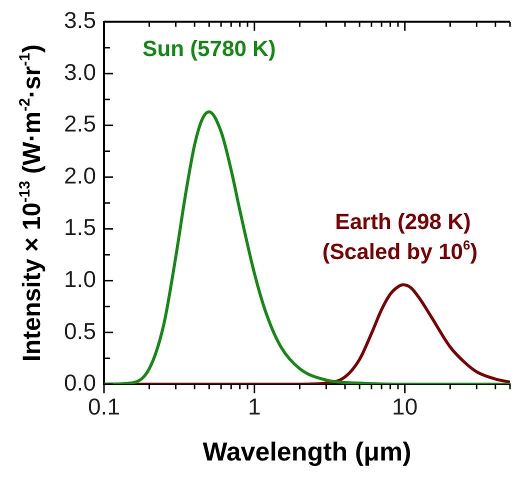  I want to click on text: Sun (5780 K), so click(209, 48).